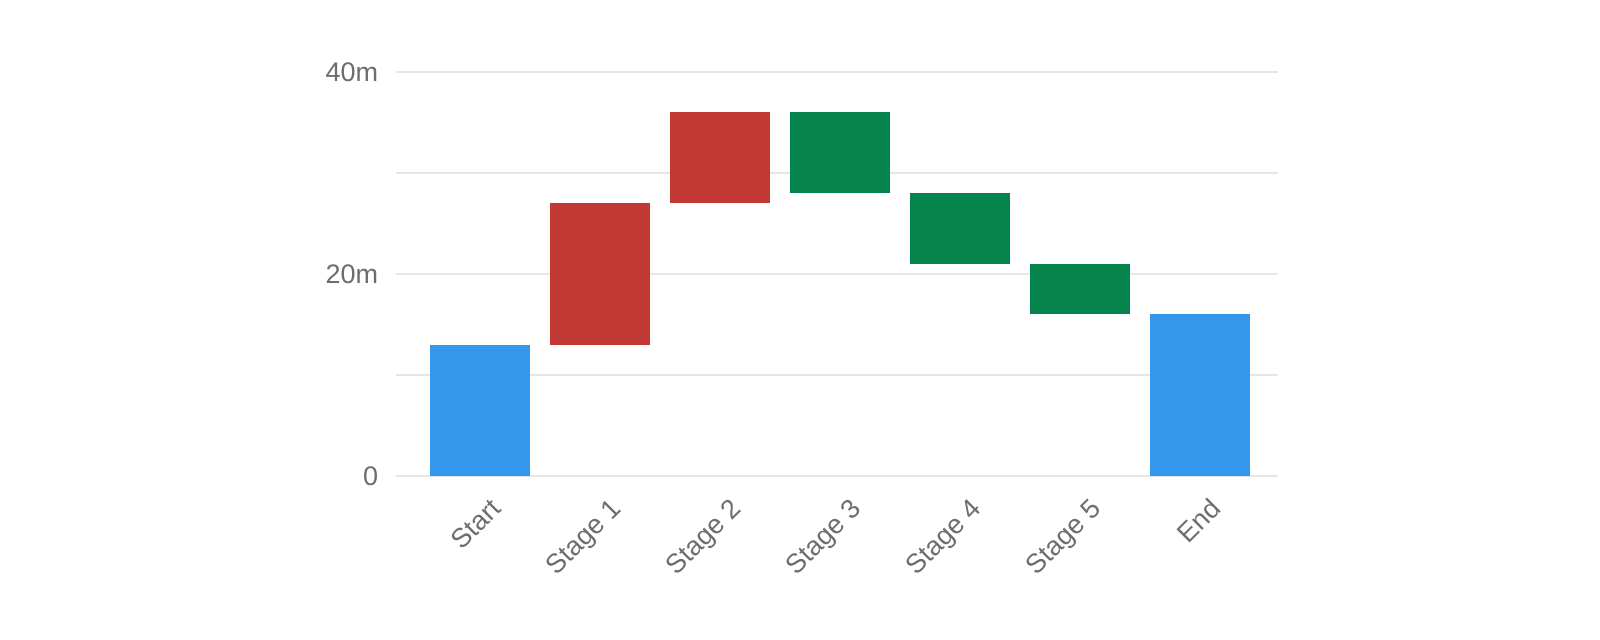  What do you see at coordinates (370, 476) in the screenshot?
I see `y-label-0: 0` at bounding box center [370, 476].